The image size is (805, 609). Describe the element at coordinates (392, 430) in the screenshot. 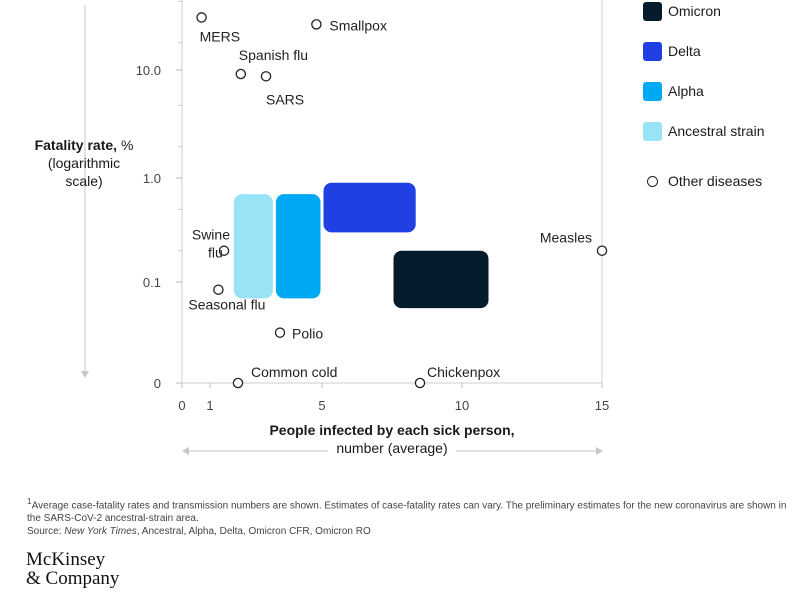

I see `x-axis-title-bold: People infected by each sick person,` at that location.